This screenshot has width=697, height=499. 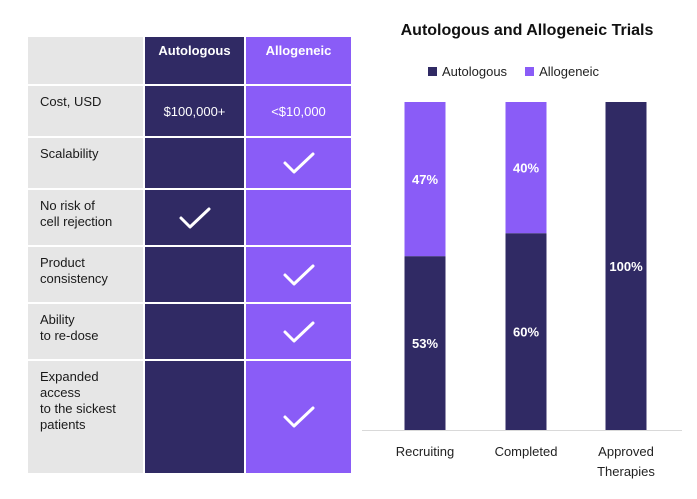 I want to click on header-autologous-text: Autologous, so click(x=194, y=50).